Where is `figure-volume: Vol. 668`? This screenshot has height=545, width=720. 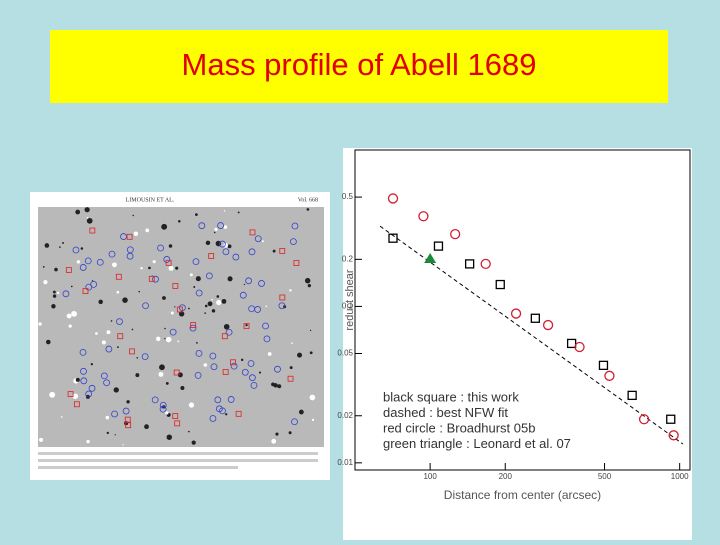 figure-volume: Vol. 668 is located at coordinates (308, 200).